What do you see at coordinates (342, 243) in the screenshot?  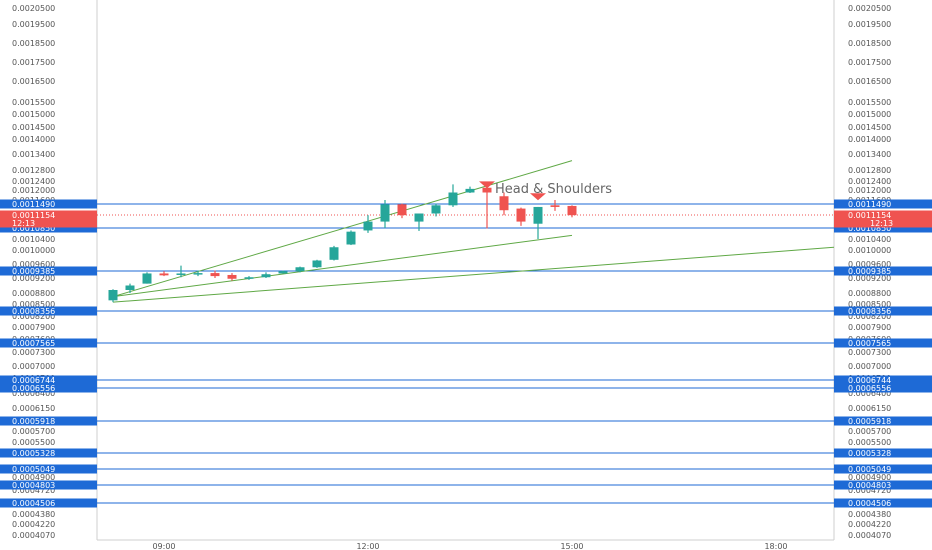 I see `candles` at bounding box center [342, 243].